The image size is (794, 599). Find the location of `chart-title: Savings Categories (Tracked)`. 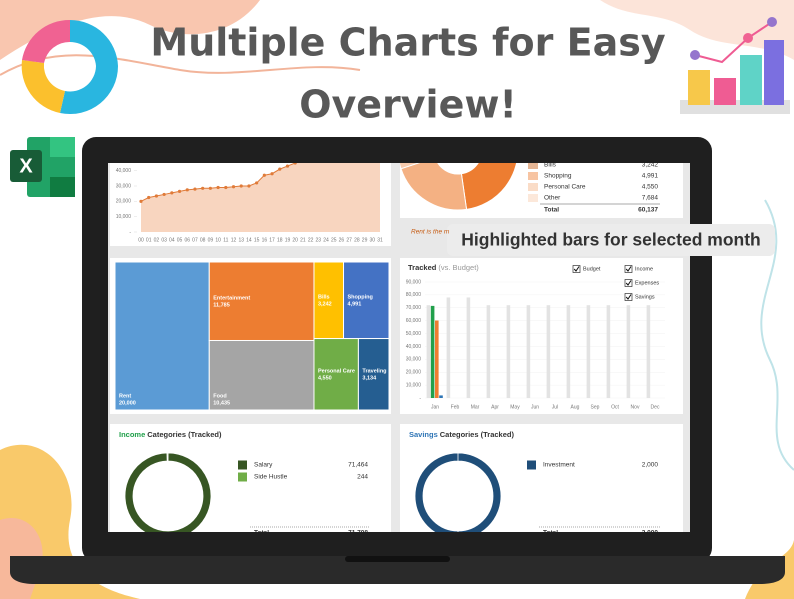

chart-title: Savings Categories (Tracked) is located at coordinates (461, 434).